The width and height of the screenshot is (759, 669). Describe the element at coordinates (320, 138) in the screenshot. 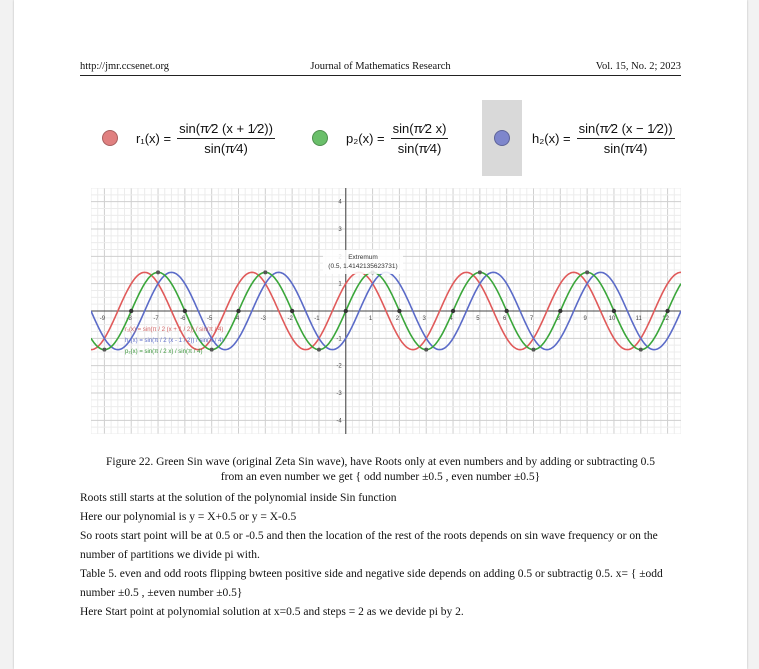

I see `p2-color-dot` at that location.